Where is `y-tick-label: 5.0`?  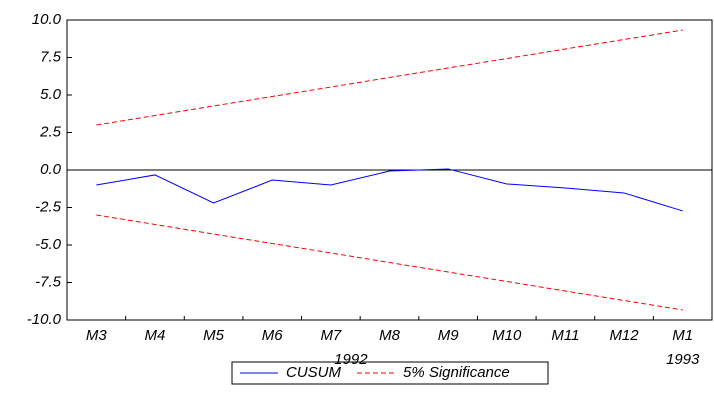
y-tick-label: 5.0 is located at coordinates (51, 94).